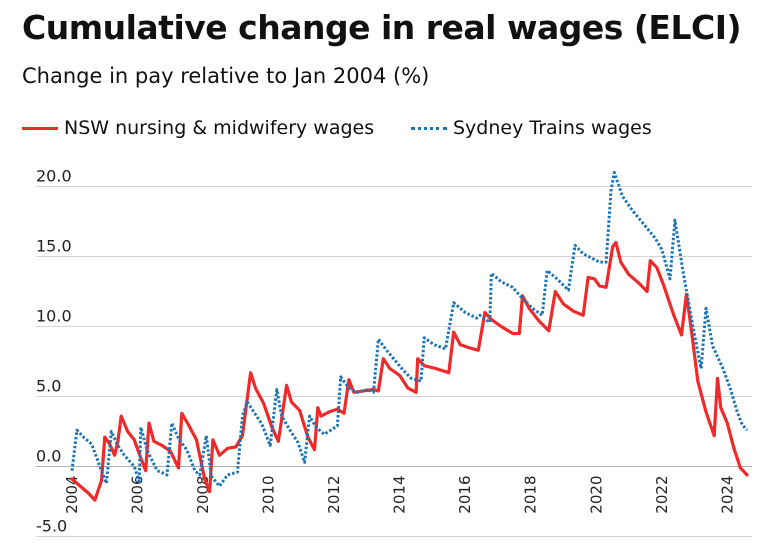  I want to click on legend-item-nsw-nursing: NSW nursing & midwifery wages, so click(198, 128).